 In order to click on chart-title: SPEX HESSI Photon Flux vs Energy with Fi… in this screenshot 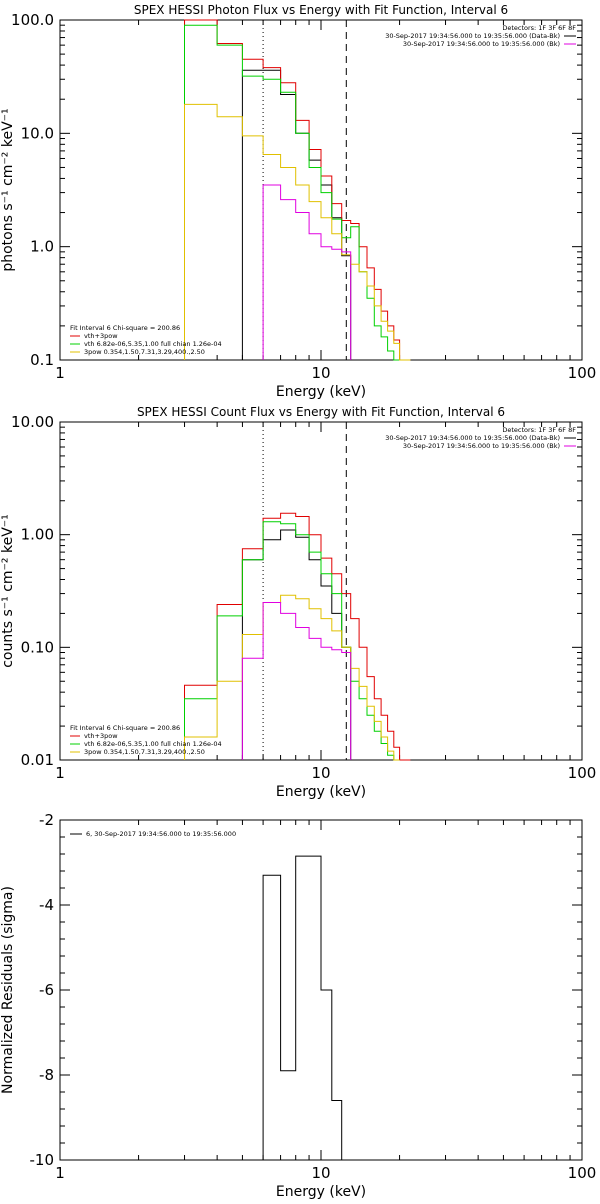, I will do `click(321, 10)`.